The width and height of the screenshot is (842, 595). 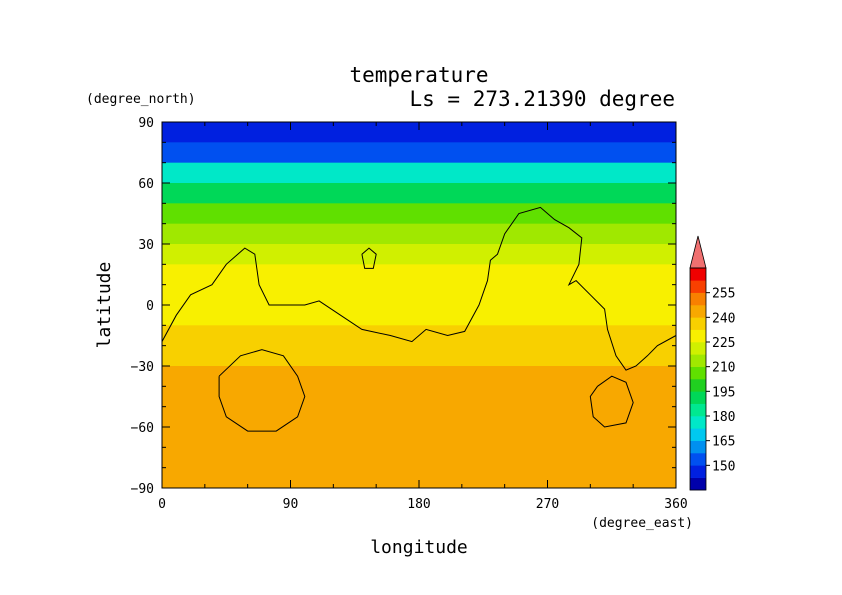 I want to click on colorbar-tick-label: 180, so click(x=723, y=417).